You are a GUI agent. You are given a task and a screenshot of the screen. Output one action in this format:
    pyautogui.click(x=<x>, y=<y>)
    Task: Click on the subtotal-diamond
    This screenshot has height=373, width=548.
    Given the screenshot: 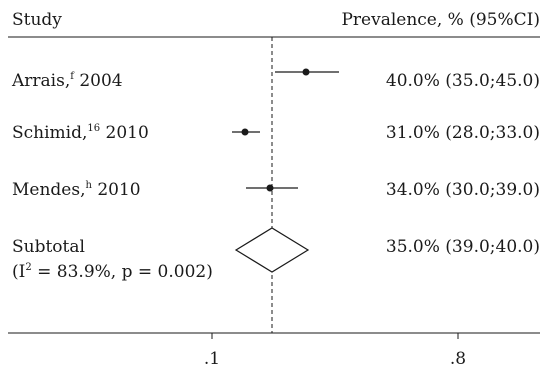 What is the action you would take?
    pyautogui.click(x=272, y=250)
    